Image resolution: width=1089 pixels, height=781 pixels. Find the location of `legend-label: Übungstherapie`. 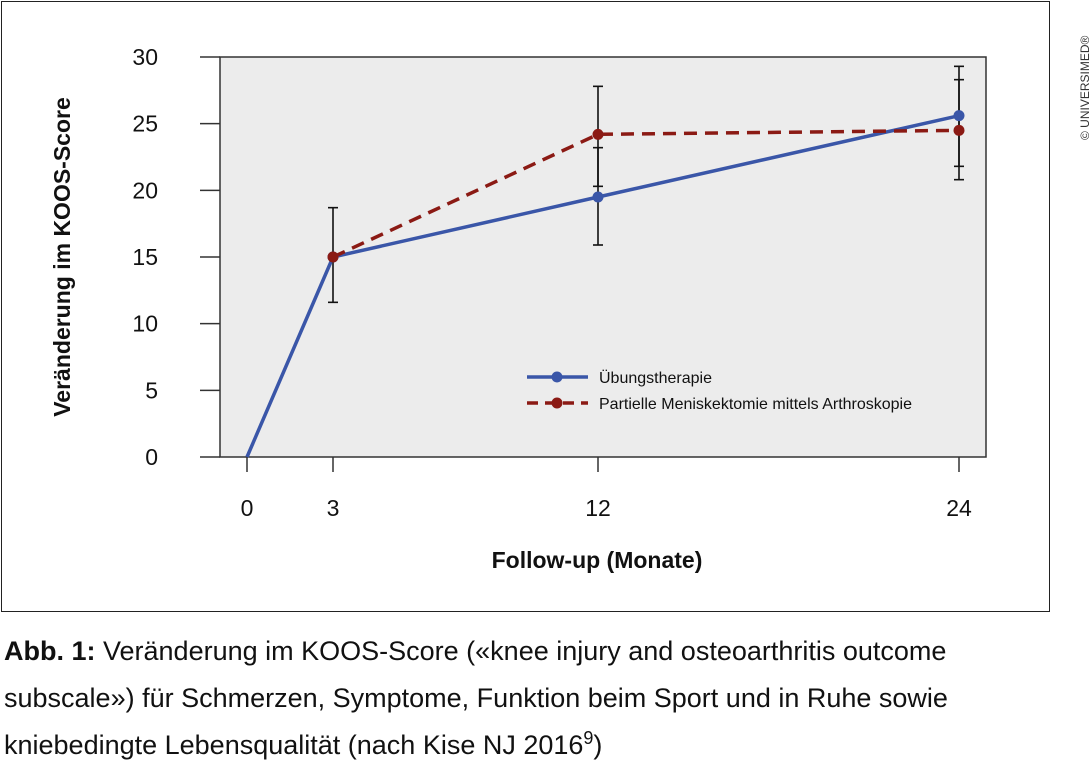

legend-label: Übungstherapie is located at coordinates (655, 378).